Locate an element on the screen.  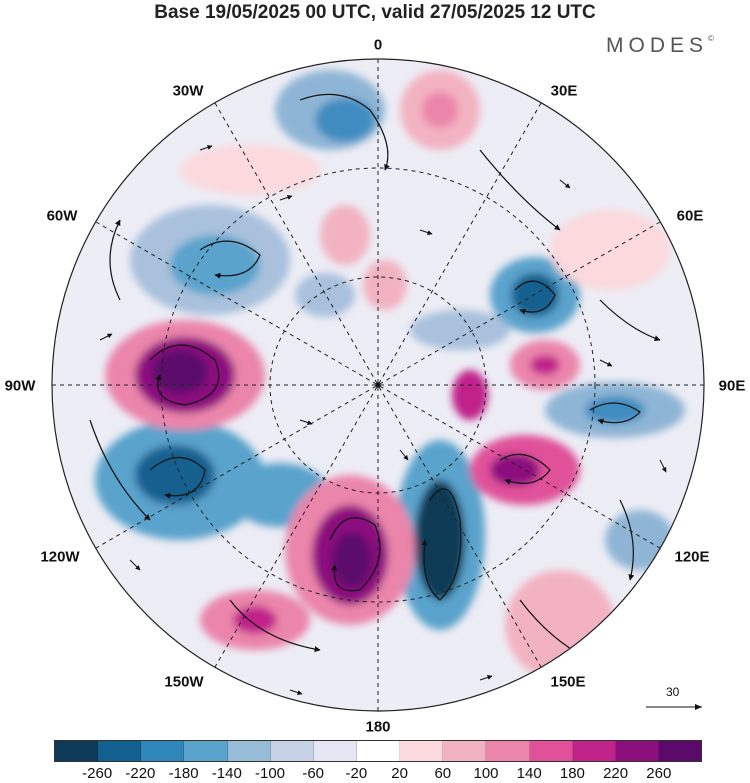
lon-label-180: 180 is located at coordinates (378, 727).